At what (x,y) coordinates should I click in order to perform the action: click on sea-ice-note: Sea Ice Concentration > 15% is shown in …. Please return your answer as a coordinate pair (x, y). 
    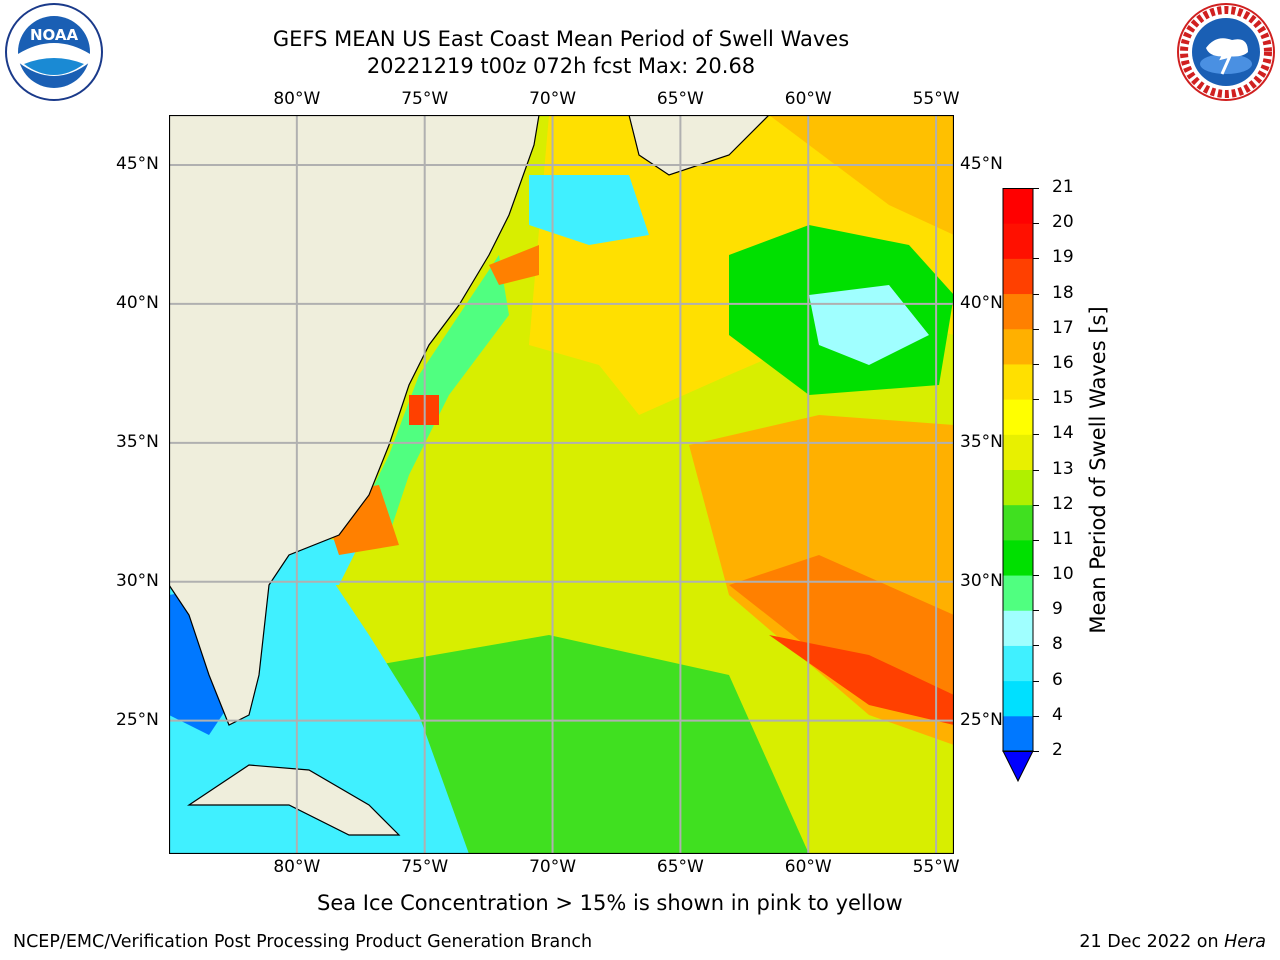
    Looking at the image, I should click on (610, 903).